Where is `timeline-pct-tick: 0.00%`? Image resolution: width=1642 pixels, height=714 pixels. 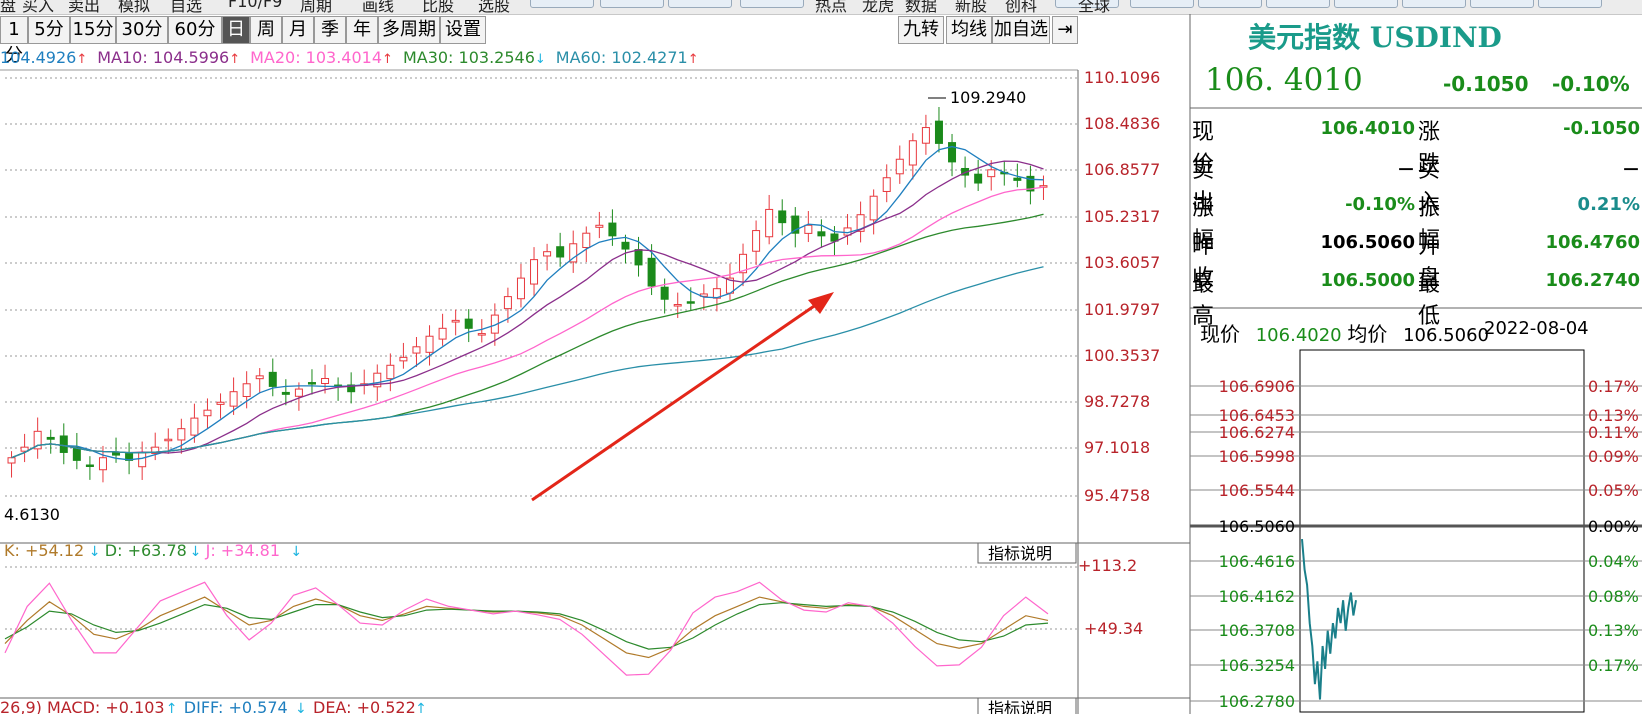 timeline-pct-tick: 0.00% is located at coordinates (1613, 526).